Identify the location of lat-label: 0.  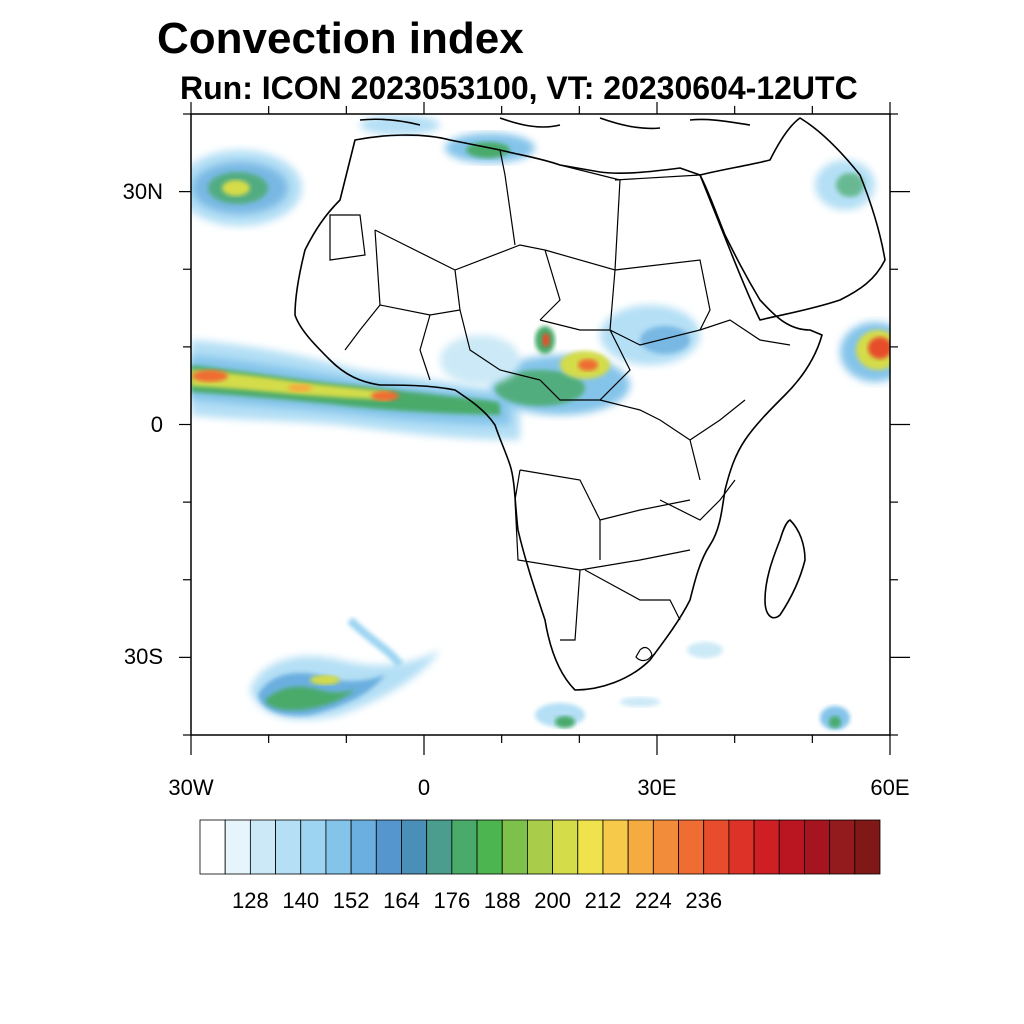
(156, 424).